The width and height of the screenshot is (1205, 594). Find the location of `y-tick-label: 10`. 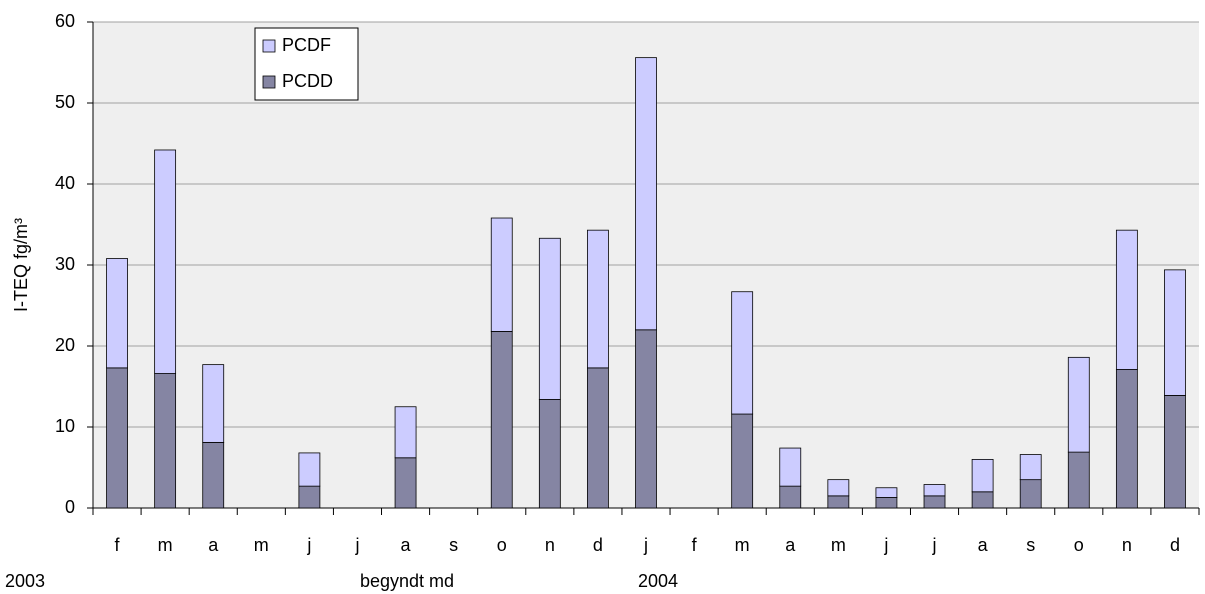

y-tick-label: 10 is located at coordinates (65, 426).